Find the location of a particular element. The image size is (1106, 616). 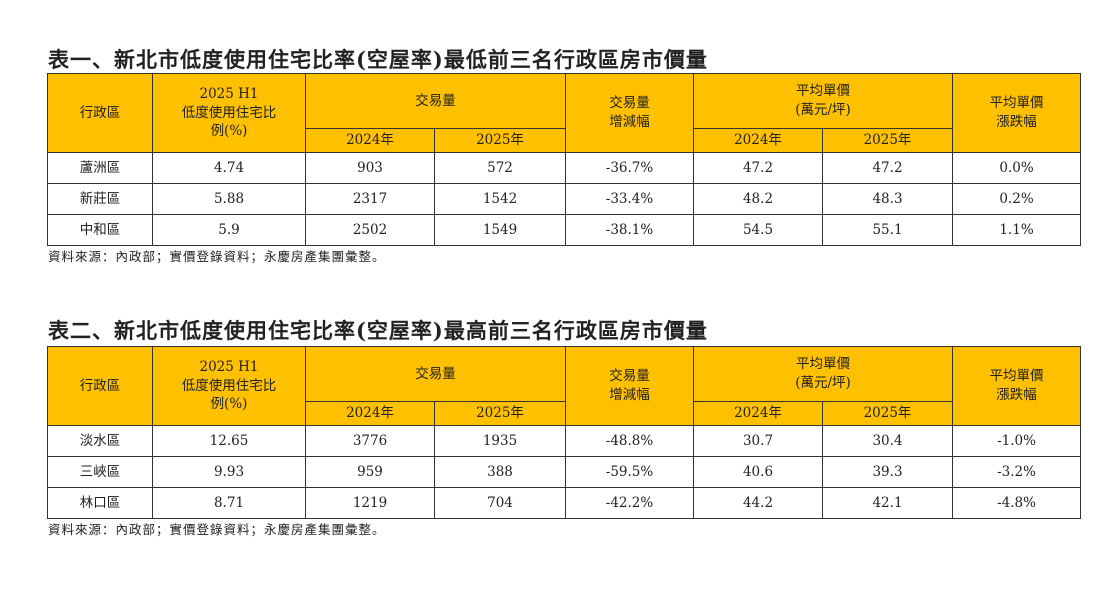

table-cell: 三峽區 is located at coordinates (100, 472).